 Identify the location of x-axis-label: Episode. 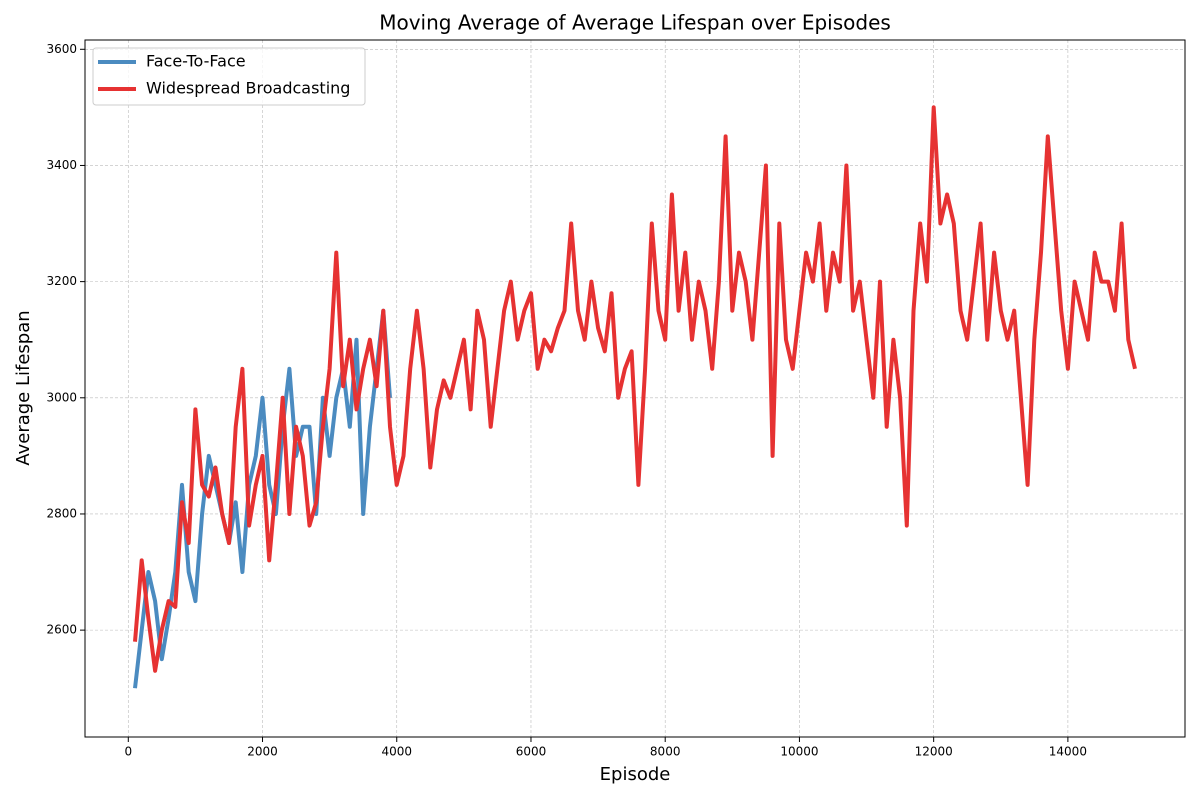
(635, 774).